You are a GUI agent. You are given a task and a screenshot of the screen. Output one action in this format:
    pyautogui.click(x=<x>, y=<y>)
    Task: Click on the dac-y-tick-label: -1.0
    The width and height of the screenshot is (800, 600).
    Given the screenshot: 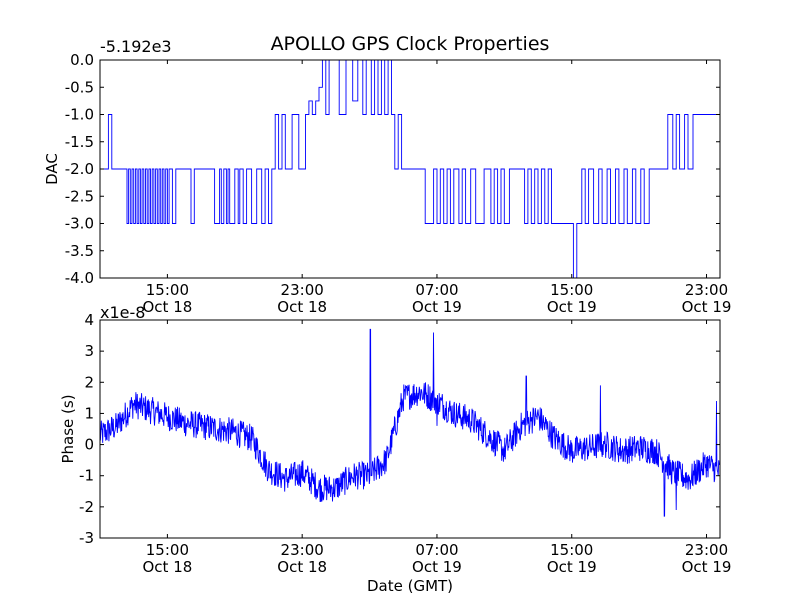 What is the action you would take?
    pyautogui.click(x=79, y=115)
    